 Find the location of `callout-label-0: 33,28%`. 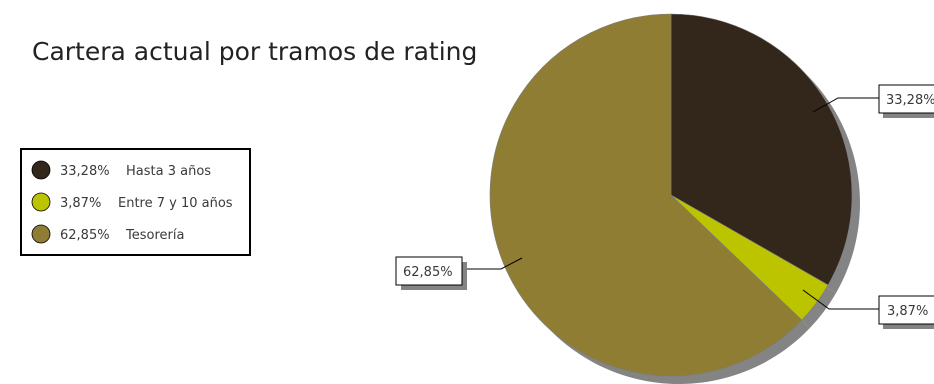

callout-label-0: 33,28% is located at coordinates (910, 100).